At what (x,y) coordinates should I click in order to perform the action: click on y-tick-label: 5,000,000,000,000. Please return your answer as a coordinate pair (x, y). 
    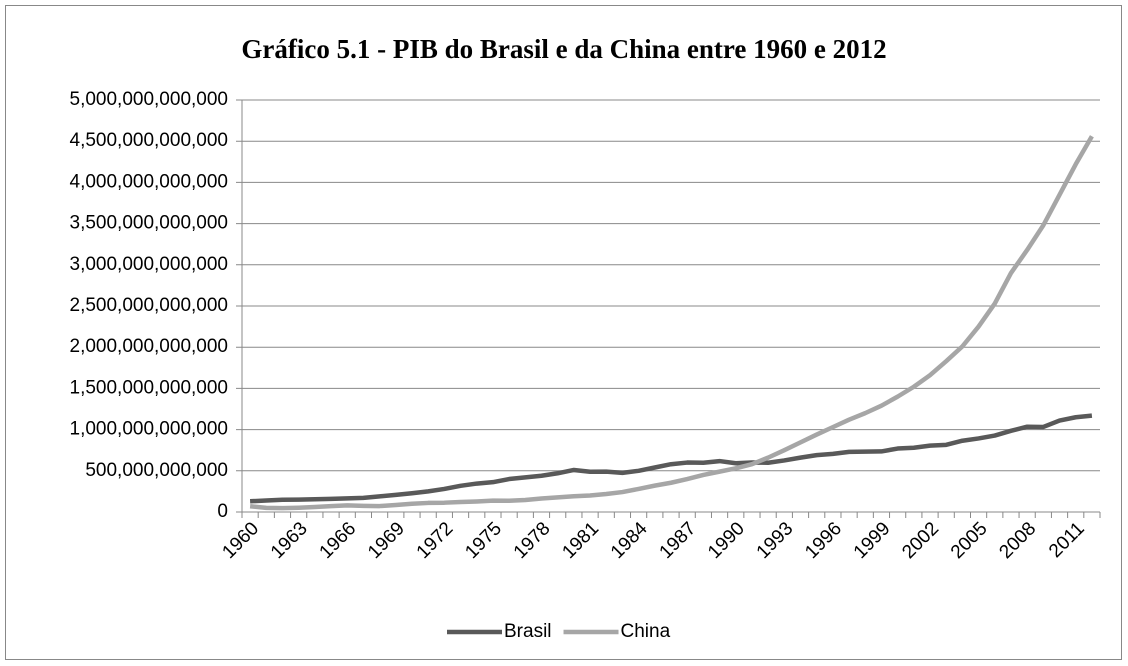
    Looking at the image, I should click on (149, 99).